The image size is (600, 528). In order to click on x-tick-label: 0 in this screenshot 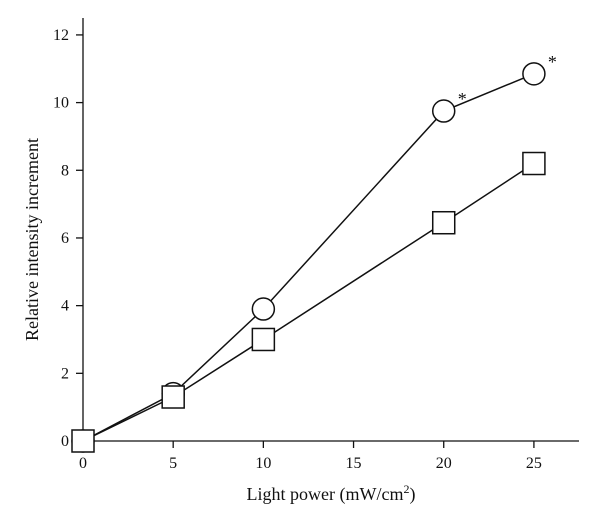, I will do `click(83, 463)`.